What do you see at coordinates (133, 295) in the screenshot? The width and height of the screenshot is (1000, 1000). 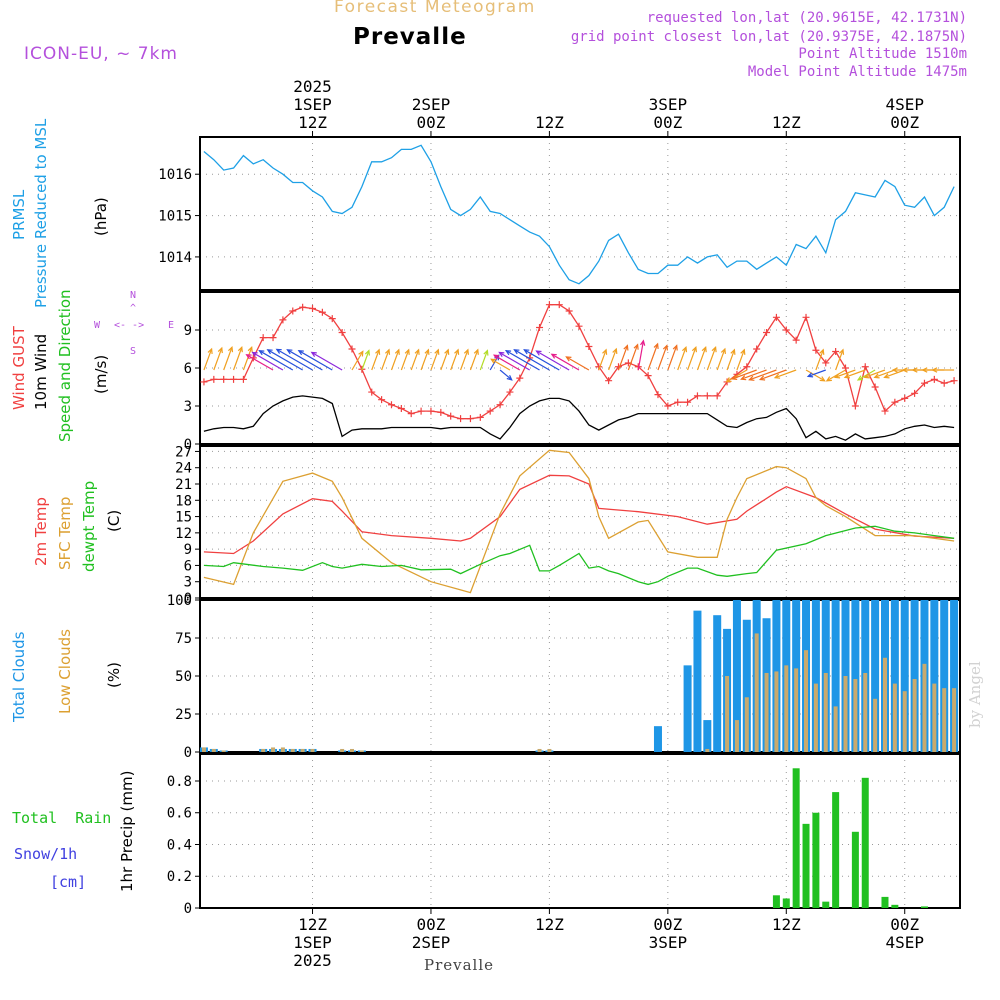 I see `compass-north: N` at bounding box center [133, 295].